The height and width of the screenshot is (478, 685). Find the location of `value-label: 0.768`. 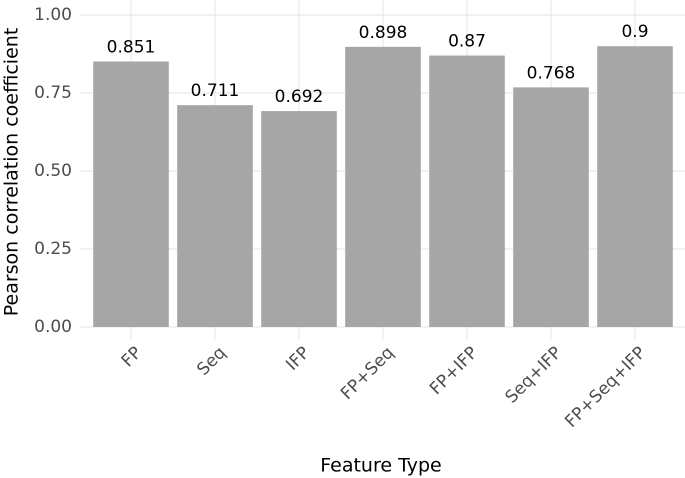

value-label: 0.768 is located at coordinates (551, 73).